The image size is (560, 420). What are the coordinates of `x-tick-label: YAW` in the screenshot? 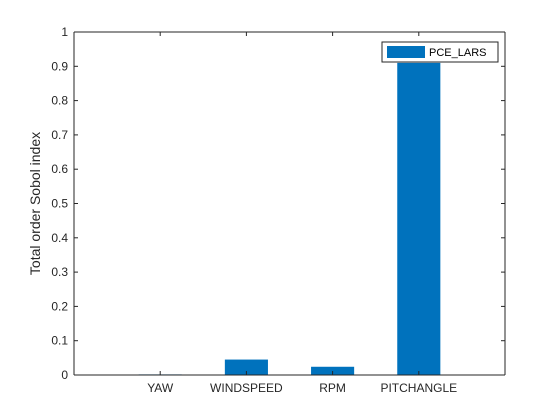 It's located at (160, 388).